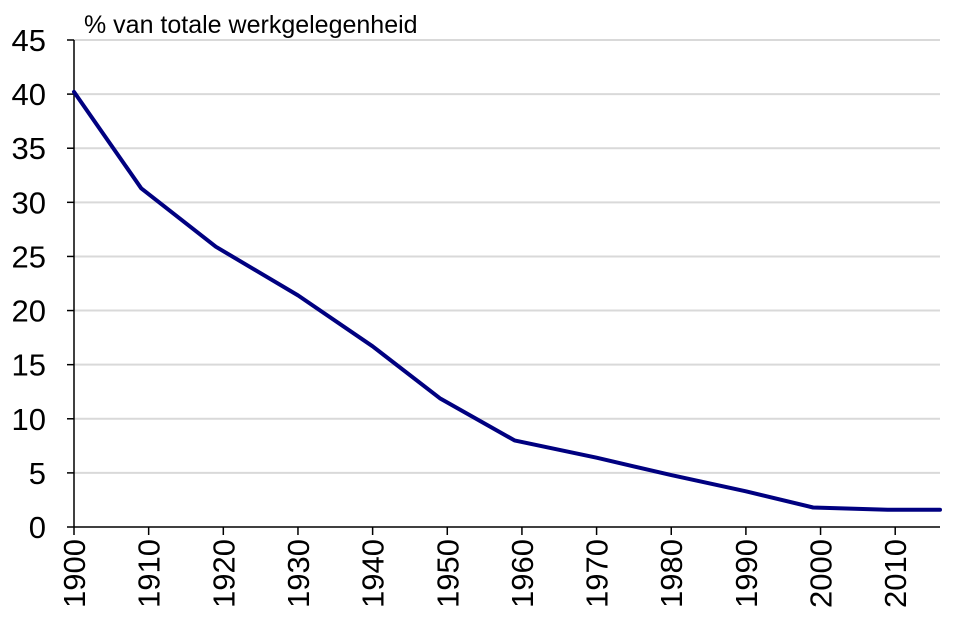  Describe the element at coordinates (251, 25) in the screenshot. I see `chart-title: % van totale werkgelegenheid` at that location.